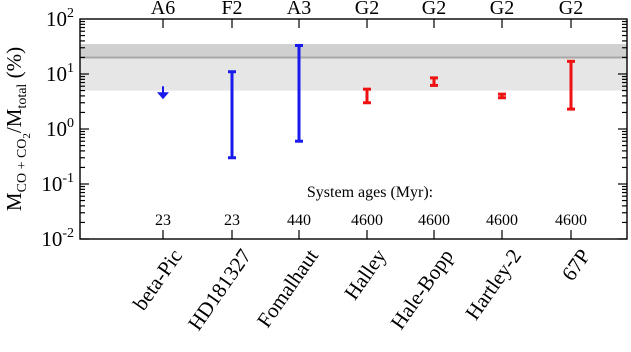  Describe the element at coordinates (367, 96) in the screenshot. I see `errorbar-halley` at that location.